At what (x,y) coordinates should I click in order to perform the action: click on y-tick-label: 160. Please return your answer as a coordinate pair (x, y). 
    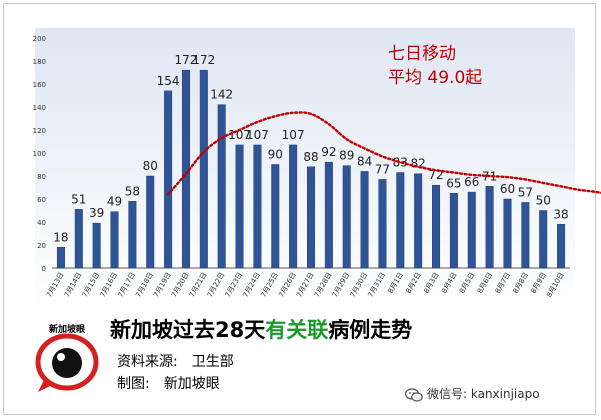
    Looking at the image, I should click on (39, 85).